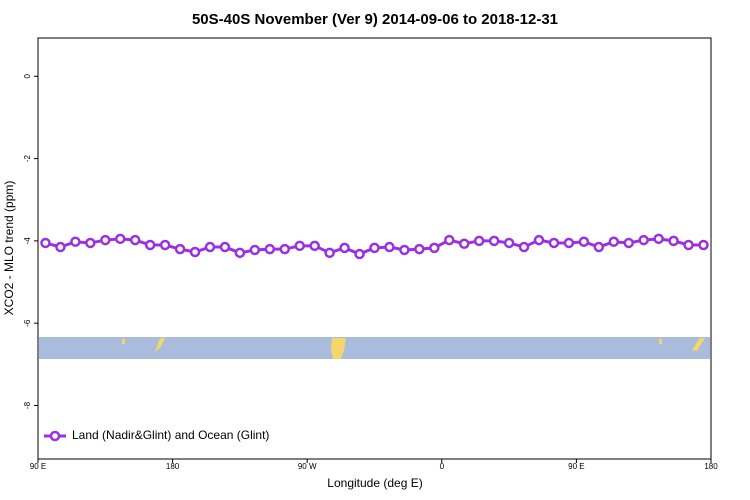 This screenshot has width=750, height=500. I want to click on legend-marker, so click(55, 436).